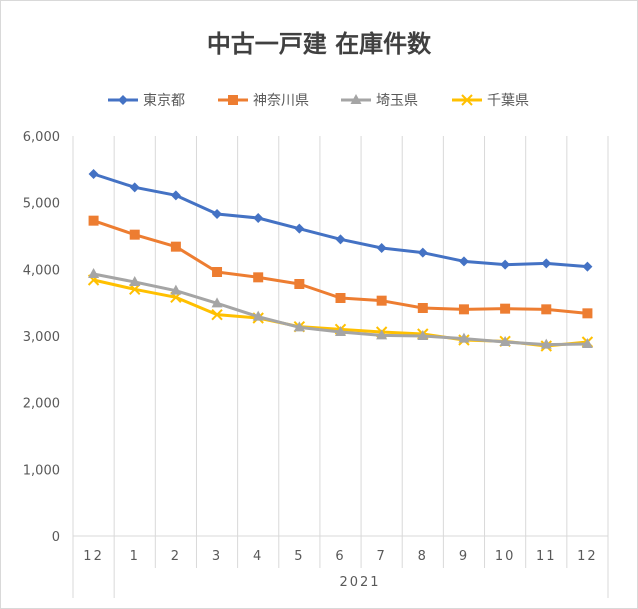 This screenshot has height=609, width=638. I want to click on series-x, so click(340, 313).